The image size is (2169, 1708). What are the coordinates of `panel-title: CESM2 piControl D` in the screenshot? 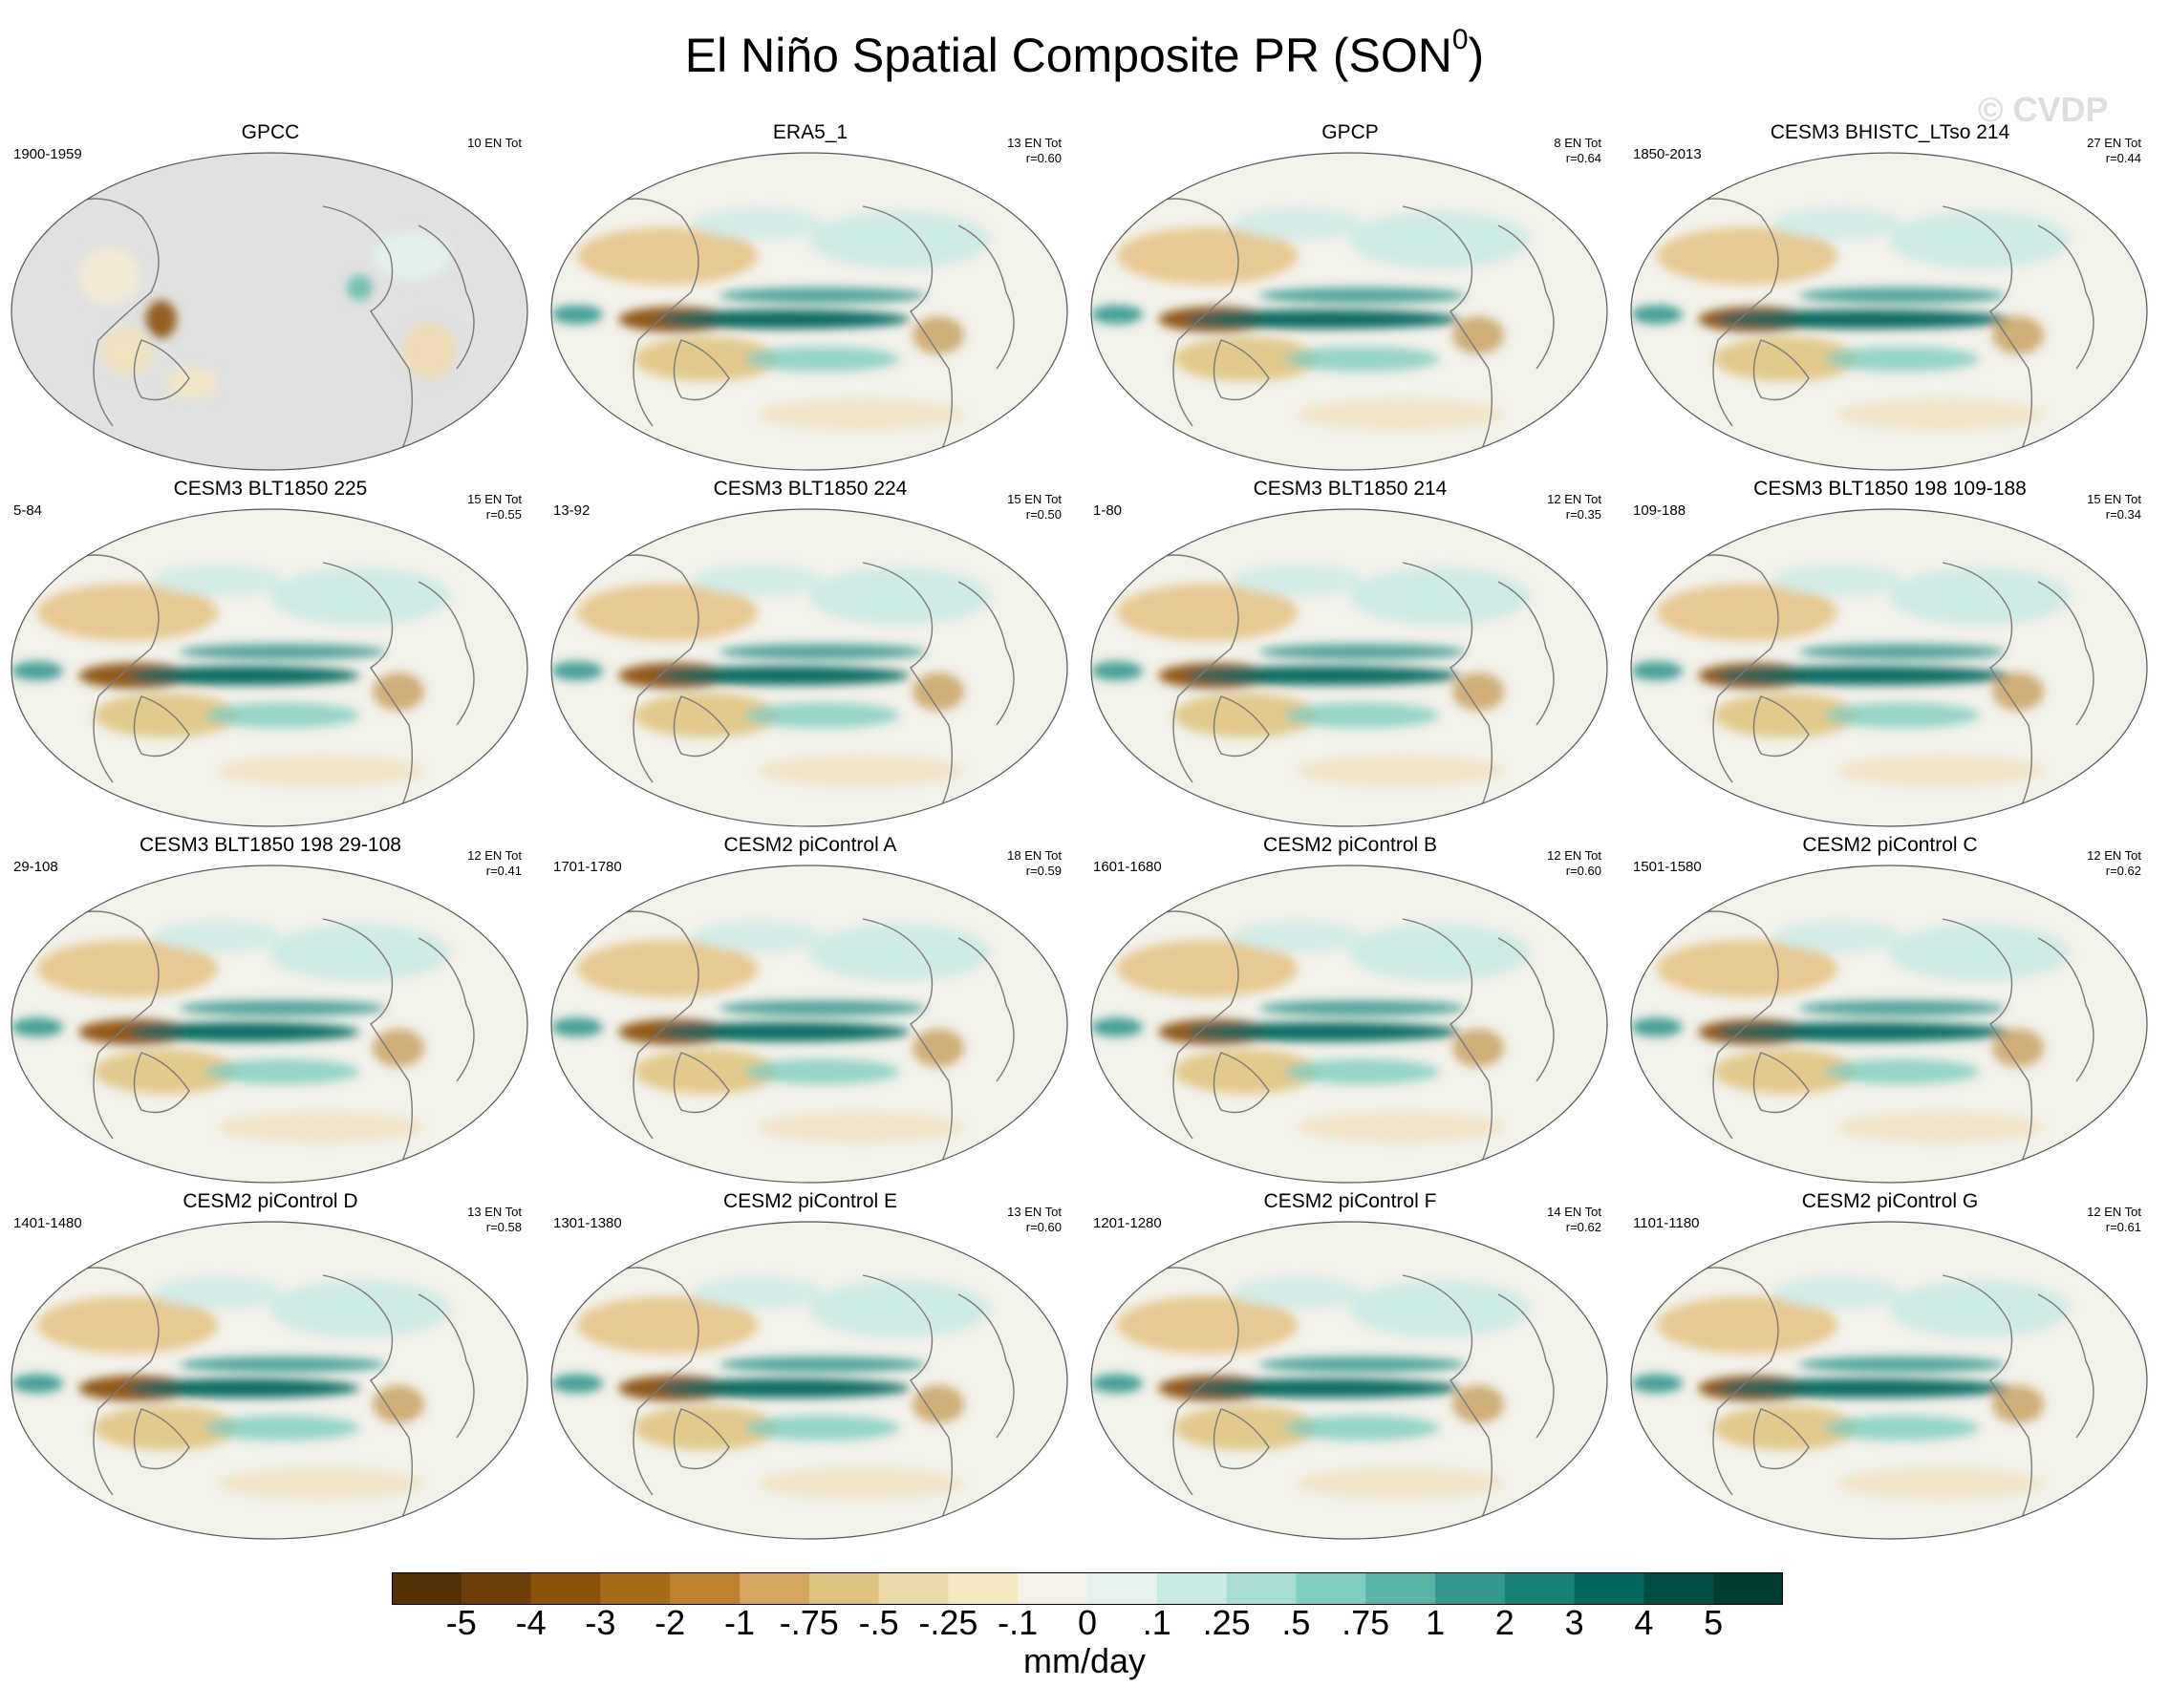 It's located at (270, 1201).